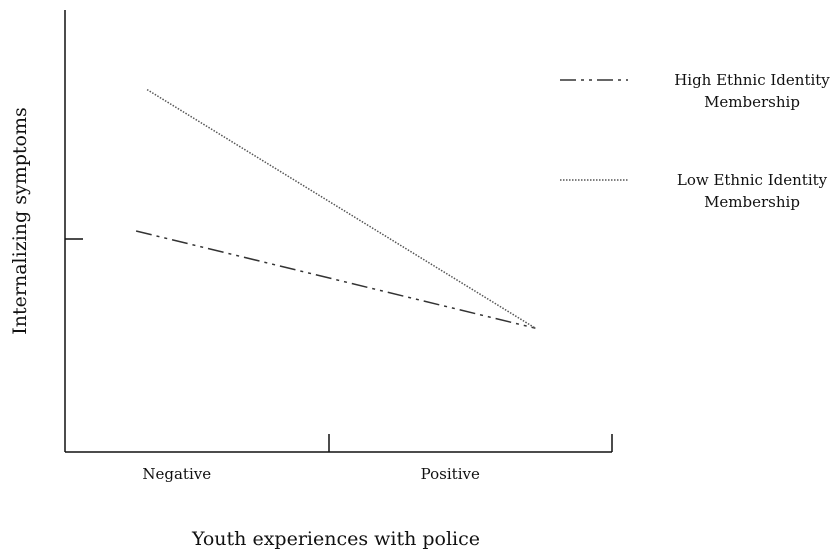  What do you see at coordinates (20, 220) in the screenshot?
I see `y-axis-label: Internalizing symptoms` at bounding box center [20, 220].